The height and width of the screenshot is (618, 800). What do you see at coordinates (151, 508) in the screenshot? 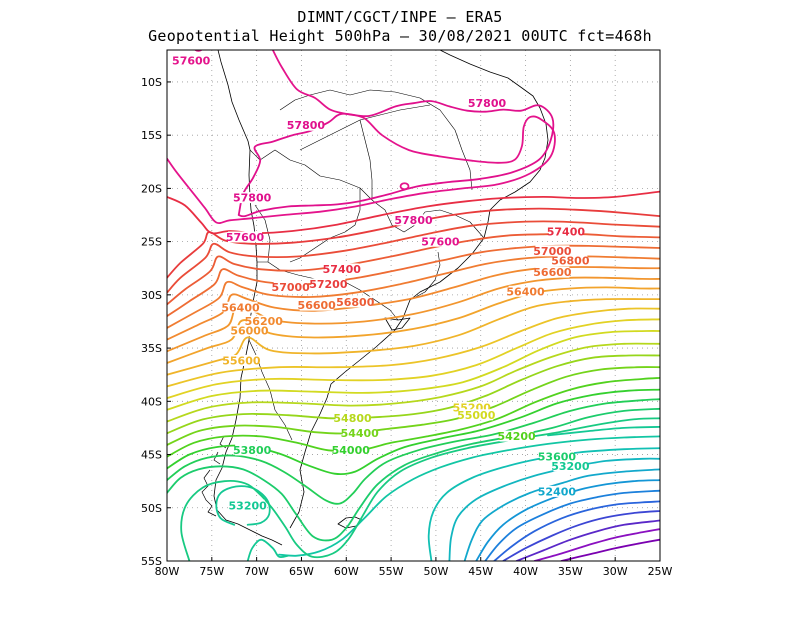
I see `lat-tick-label: 50S` at bounding box center [151, 508].